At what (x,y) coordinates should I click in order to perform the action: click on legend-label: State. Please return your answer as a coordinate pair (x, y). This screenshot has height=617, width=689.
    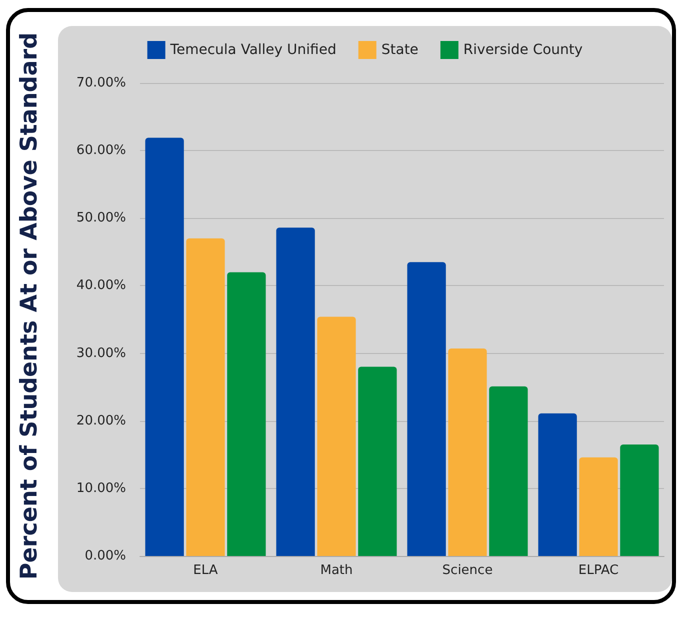
    Looking at the image, I should click on (399, 50).